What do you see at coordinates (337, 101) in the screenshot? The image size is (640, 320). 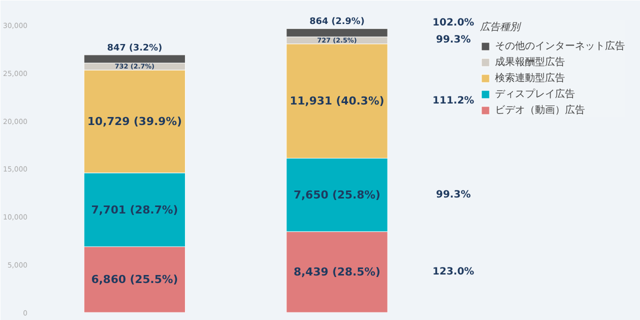 I see `data-label: 11,931 (40.3%)` at bounding box center [337, 101].